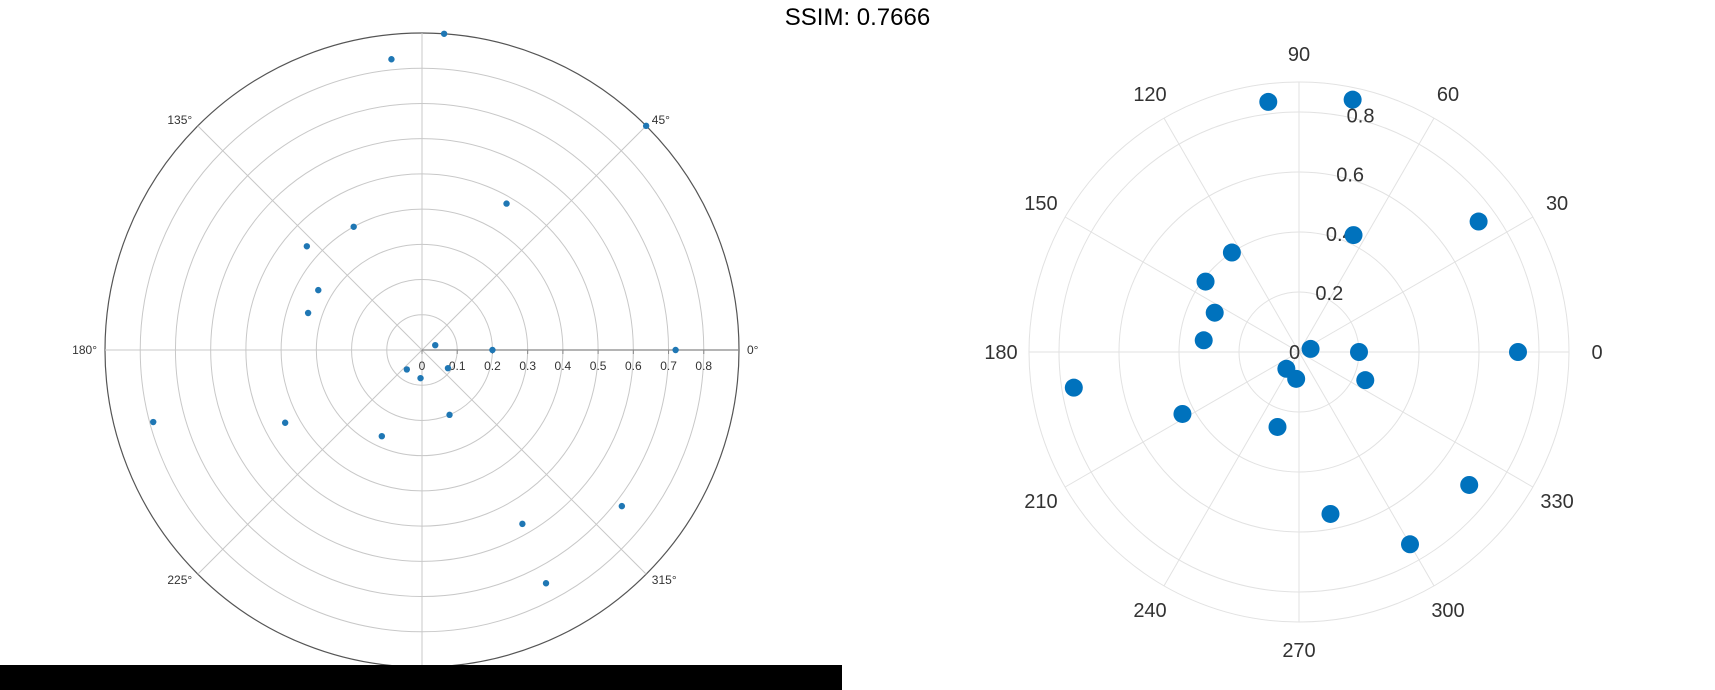  Describe the element at coordinates (527, 366) in the screenshot. I see `left-radial-tick-label: 0.3` at that location.